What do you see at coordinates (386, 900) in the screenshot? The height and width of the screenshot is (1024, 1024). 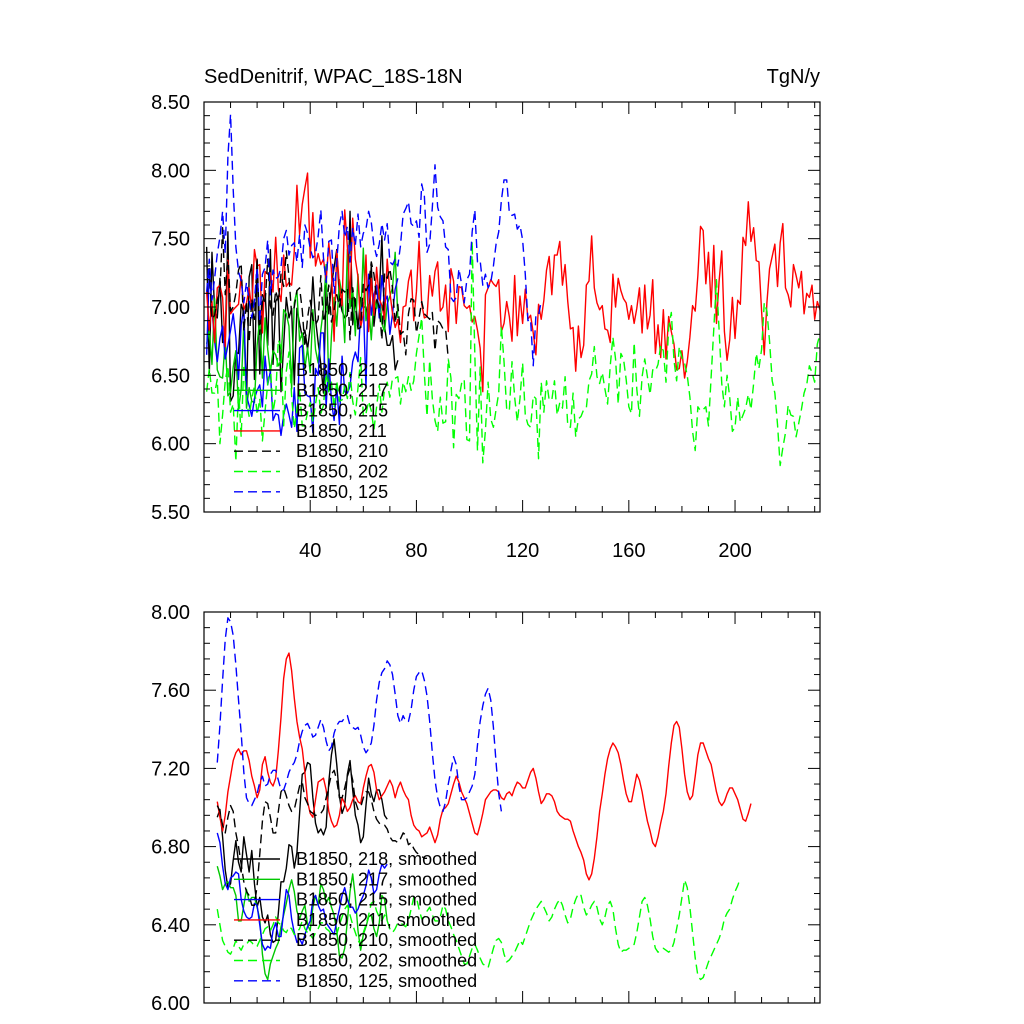 I see `legend-label: B1850, 215, smoothed` at bounding box center [386, 900].